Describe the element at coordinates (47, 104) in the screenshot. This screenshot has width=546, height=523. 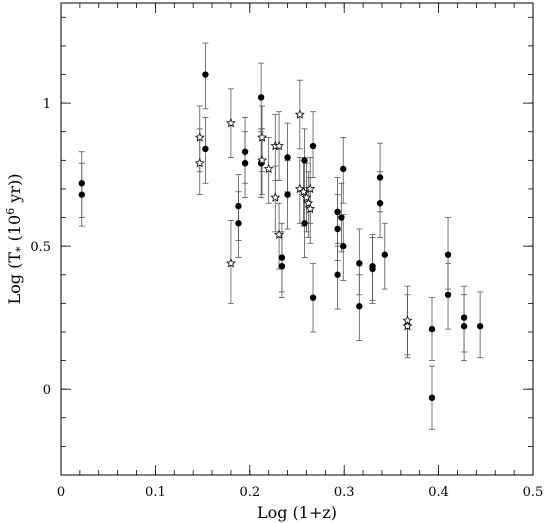
I see `y-tick-label: 1` at that location.